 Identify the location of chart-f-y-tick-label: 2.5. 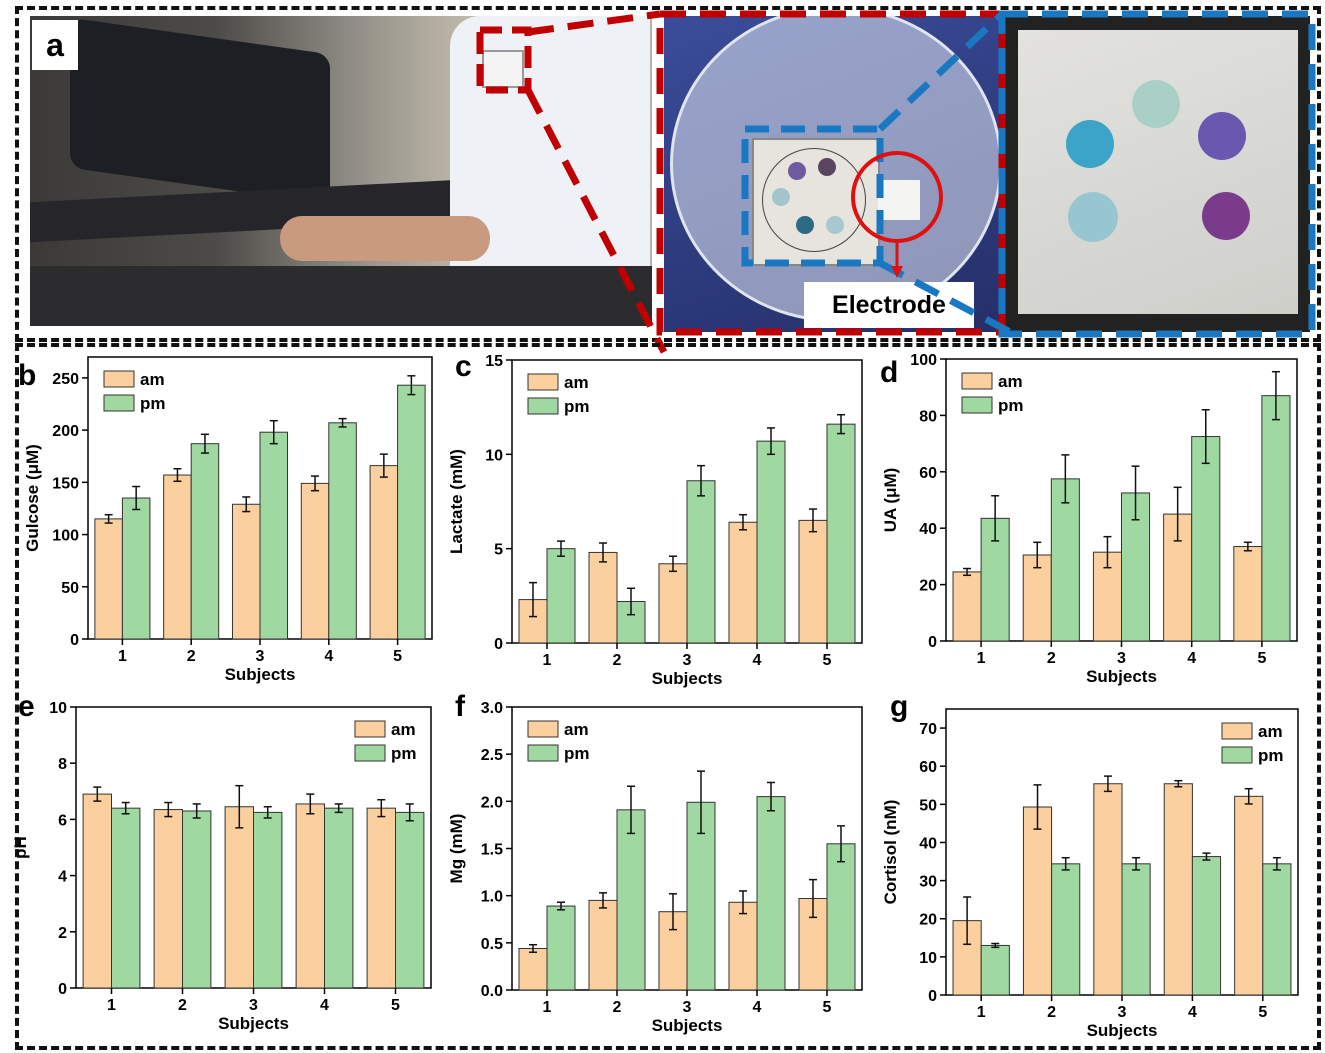
(492, 755).